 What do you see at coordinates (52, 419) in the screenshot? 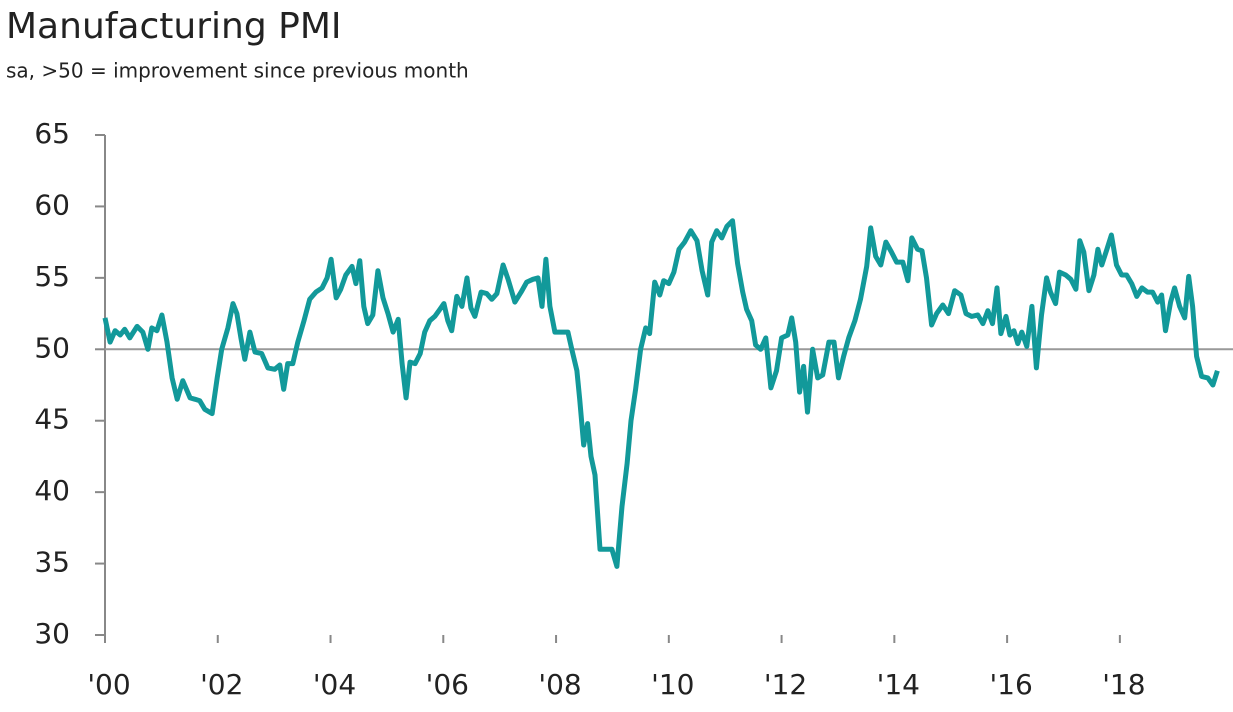
I see `y-tick-label: 45` at bounding box center [52, 419].